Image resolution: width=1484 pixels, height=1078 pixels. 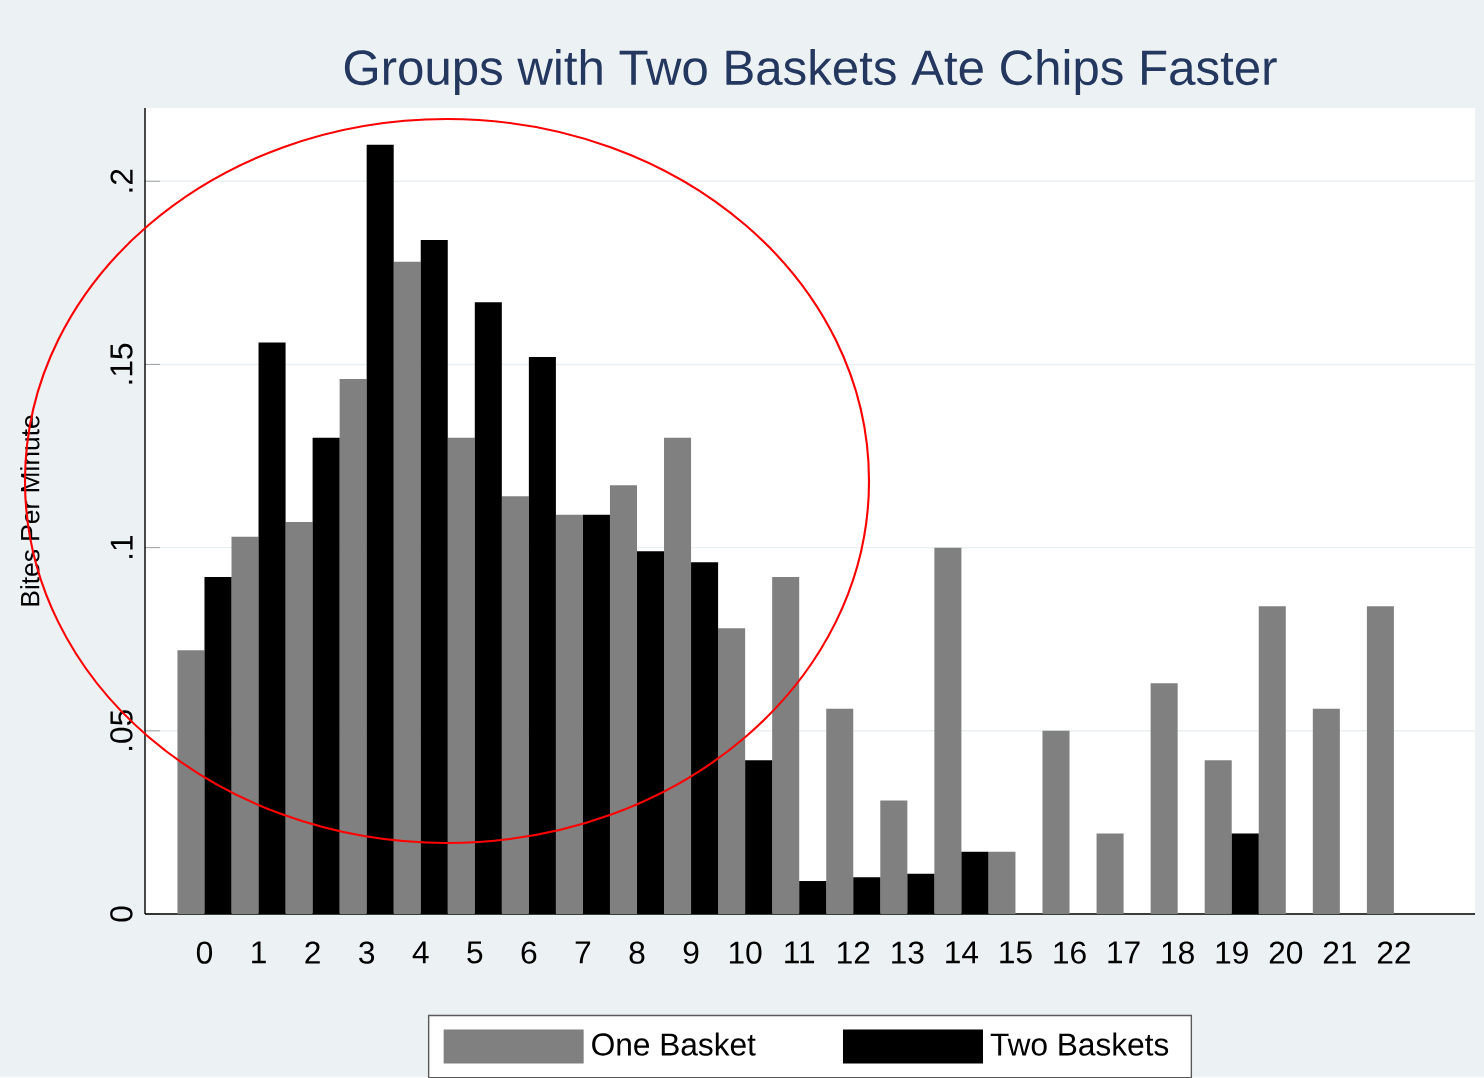 What do you see at coordinates (691, 952) in the screenshot?
I see `x-tick-label: 9` at bounding box center [691, 952].